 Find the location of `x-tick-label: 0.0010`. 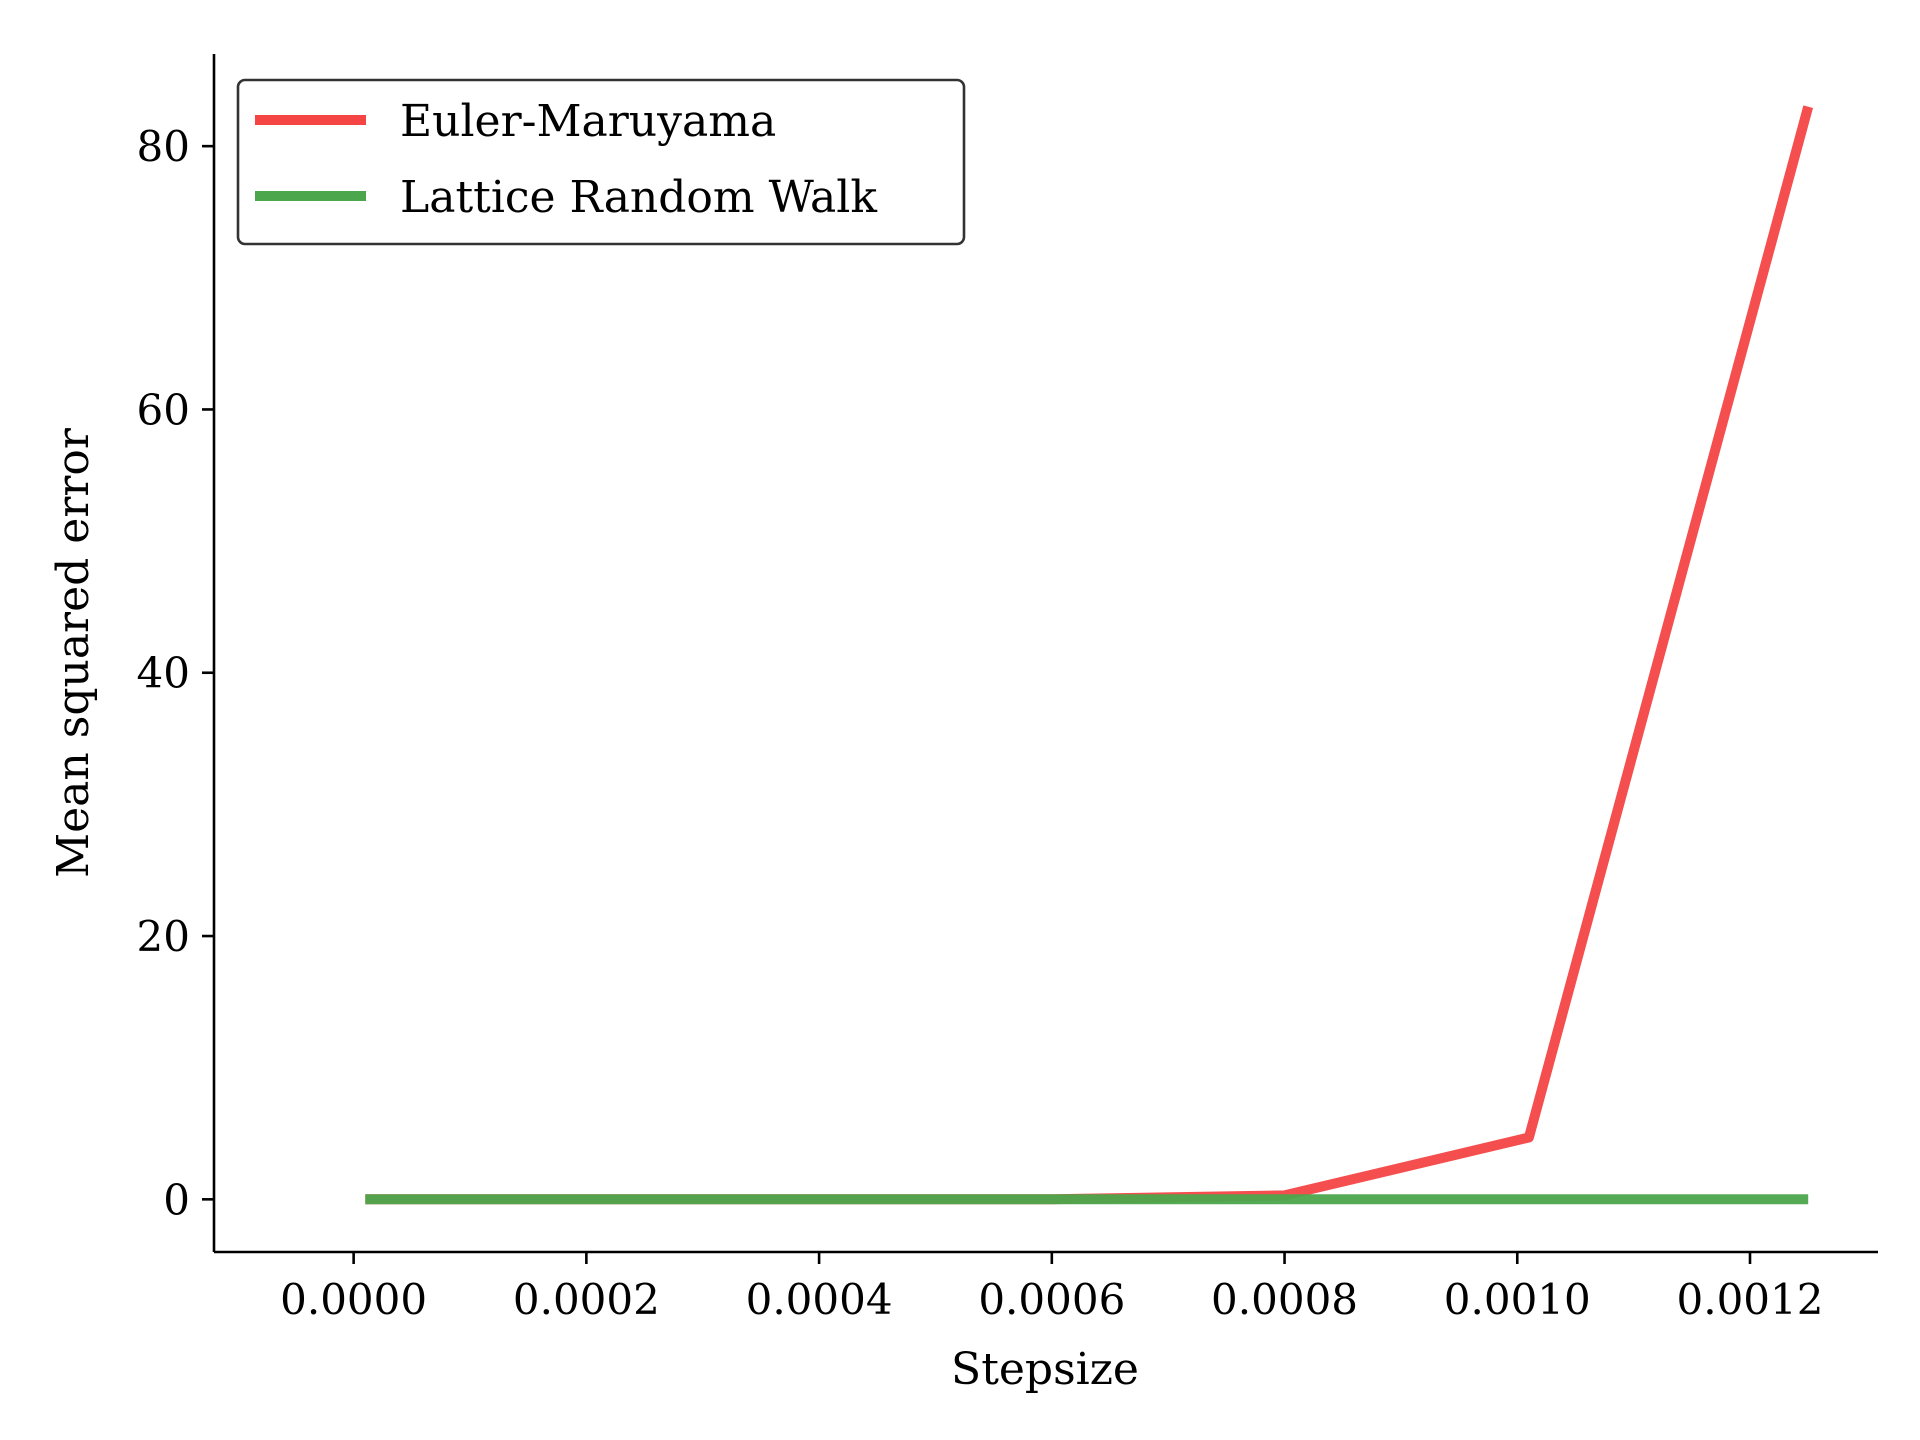

x-tick-label: 0.0010 is located at coordinates (1517, 1299).